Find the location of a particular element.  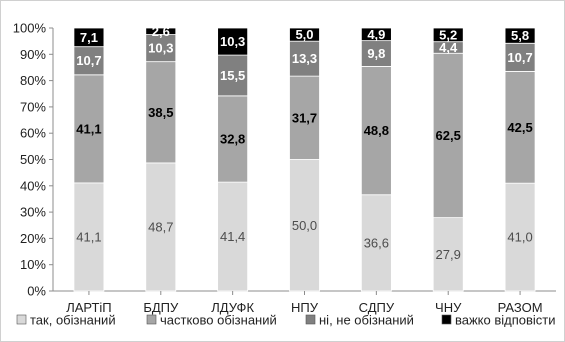

data-label: 5,0 is located at coordinates (304, 34).